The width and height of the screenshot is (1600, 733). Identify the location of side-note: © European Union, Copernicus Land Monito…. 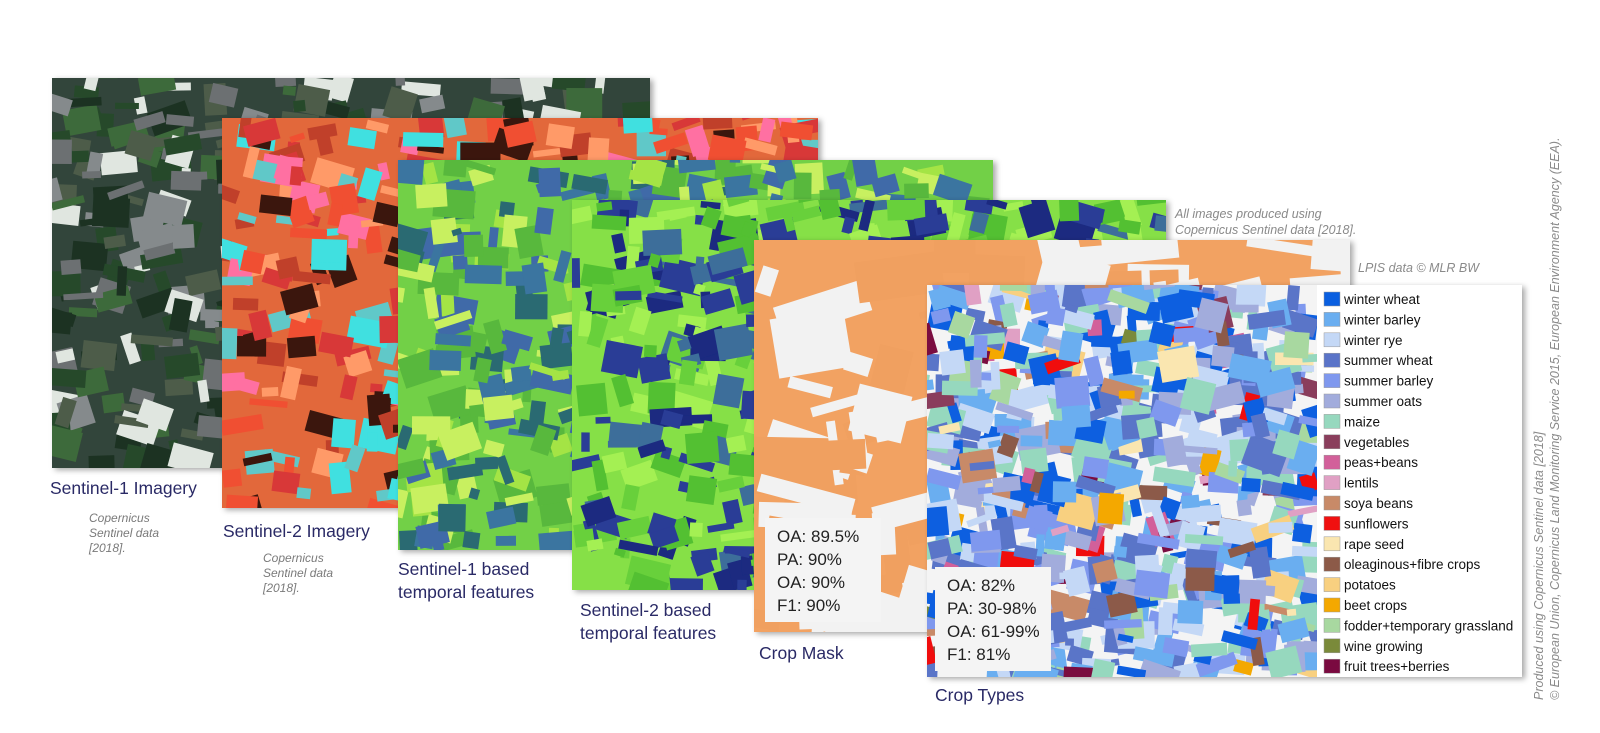
(1555, 418).